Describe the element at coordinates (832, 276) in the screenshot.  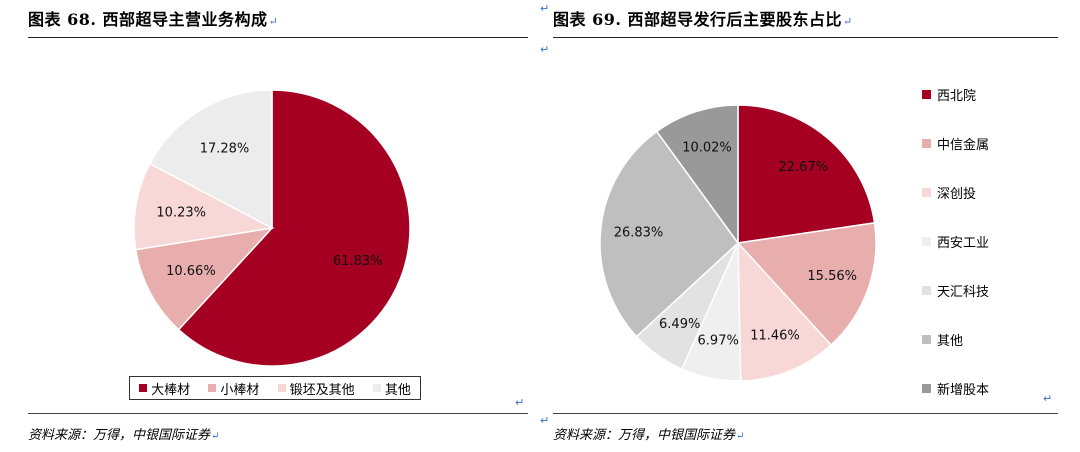
I see `pie-data-label: 15.56%` at that location.